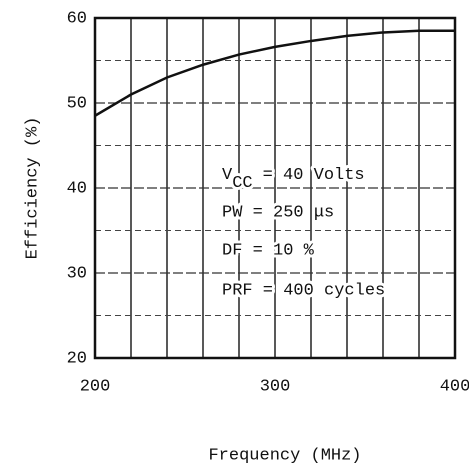 The image size is (469, 474). Describe the element at coordinates (77, 358) in the screenshot. I see `y-tick-label: 20` at that location.